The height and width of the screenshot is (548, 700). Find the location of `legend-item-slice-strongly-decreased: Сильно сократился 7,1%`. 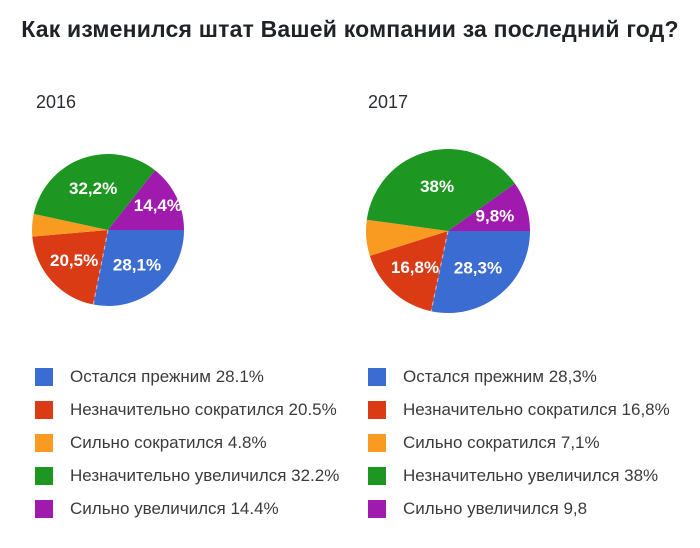

legend-item-slice-strongly-decreased: Сильно сократился 7,1% is located at coordinates (519, 442).